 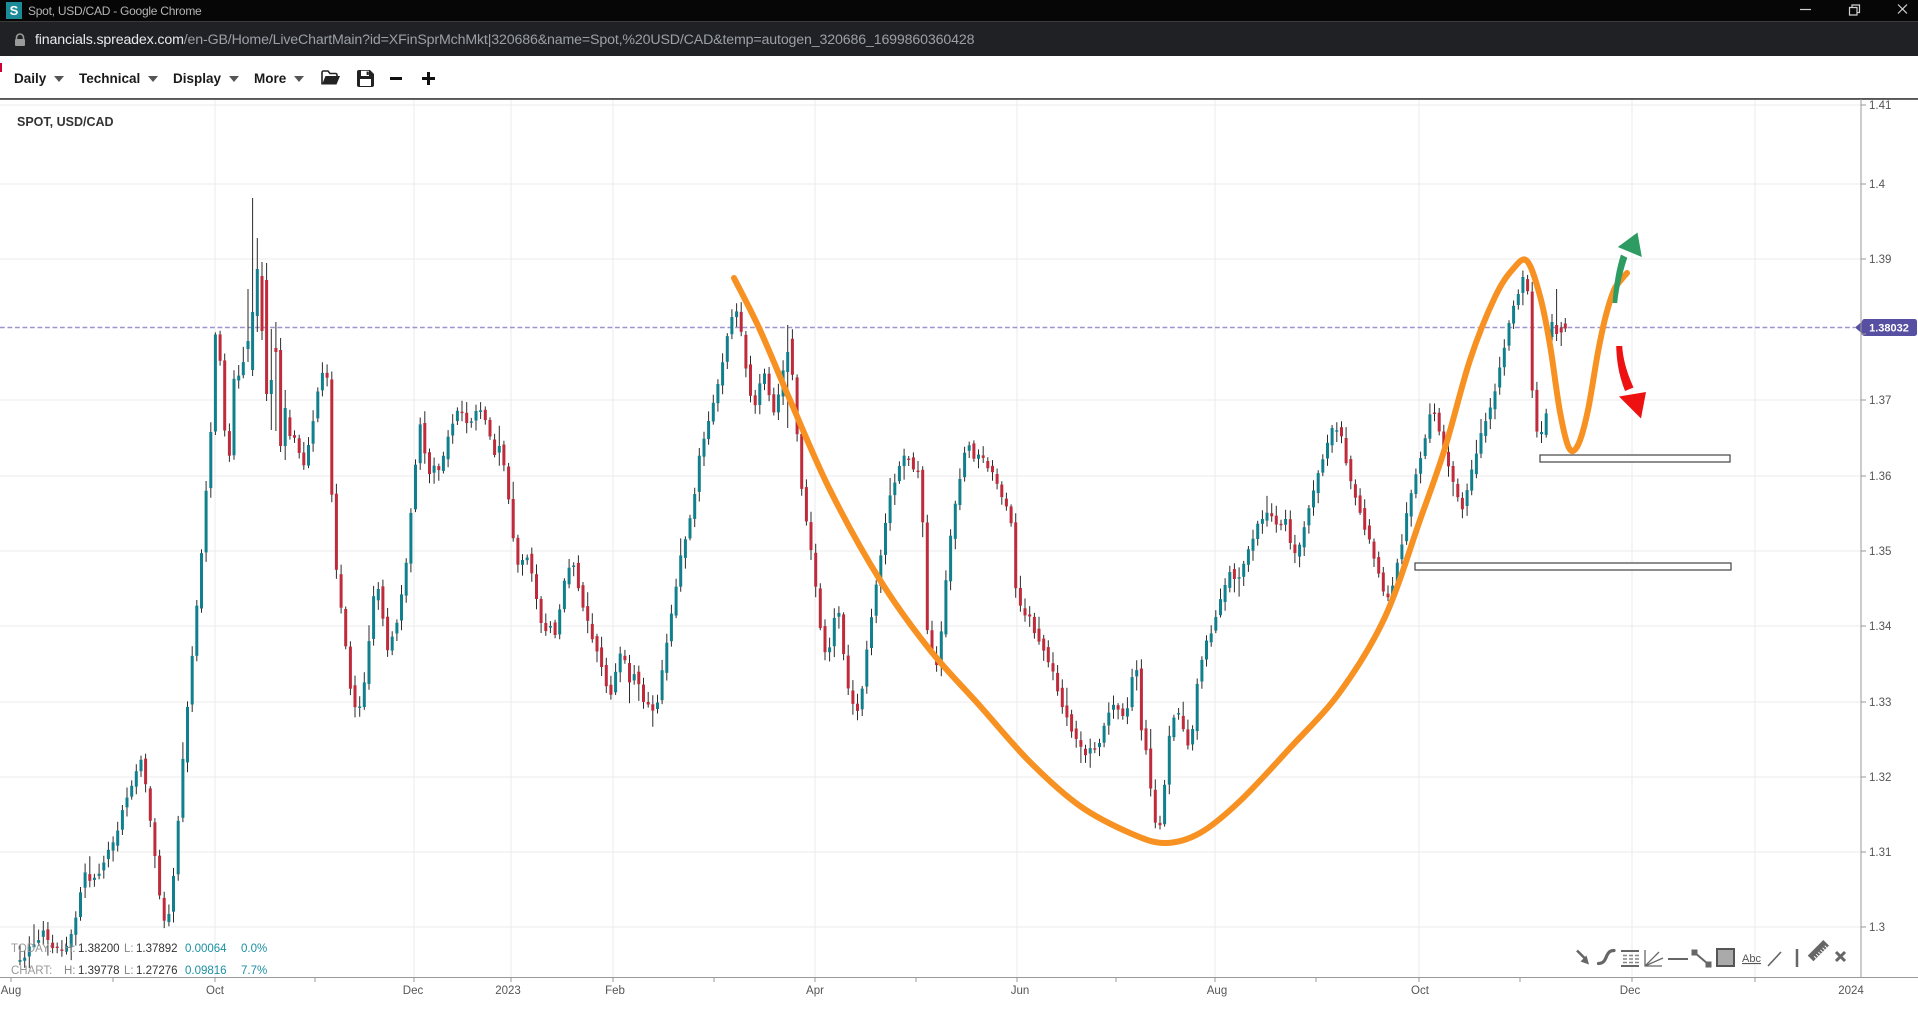 I want to click on svg-text: 1.3, so click(x=1877, y=928).